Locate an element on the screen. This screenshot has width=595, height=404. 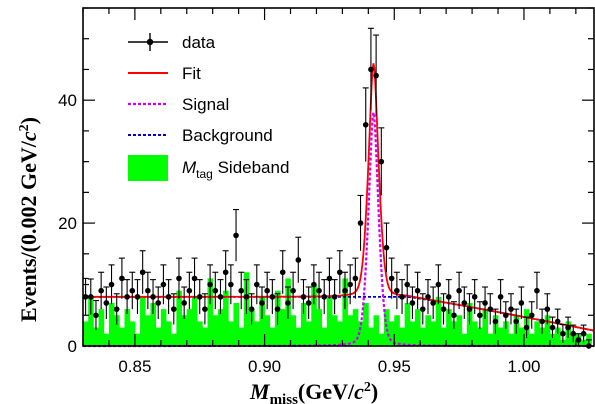
x-tick-label: 1.00 is located at coordinates (523, 366).